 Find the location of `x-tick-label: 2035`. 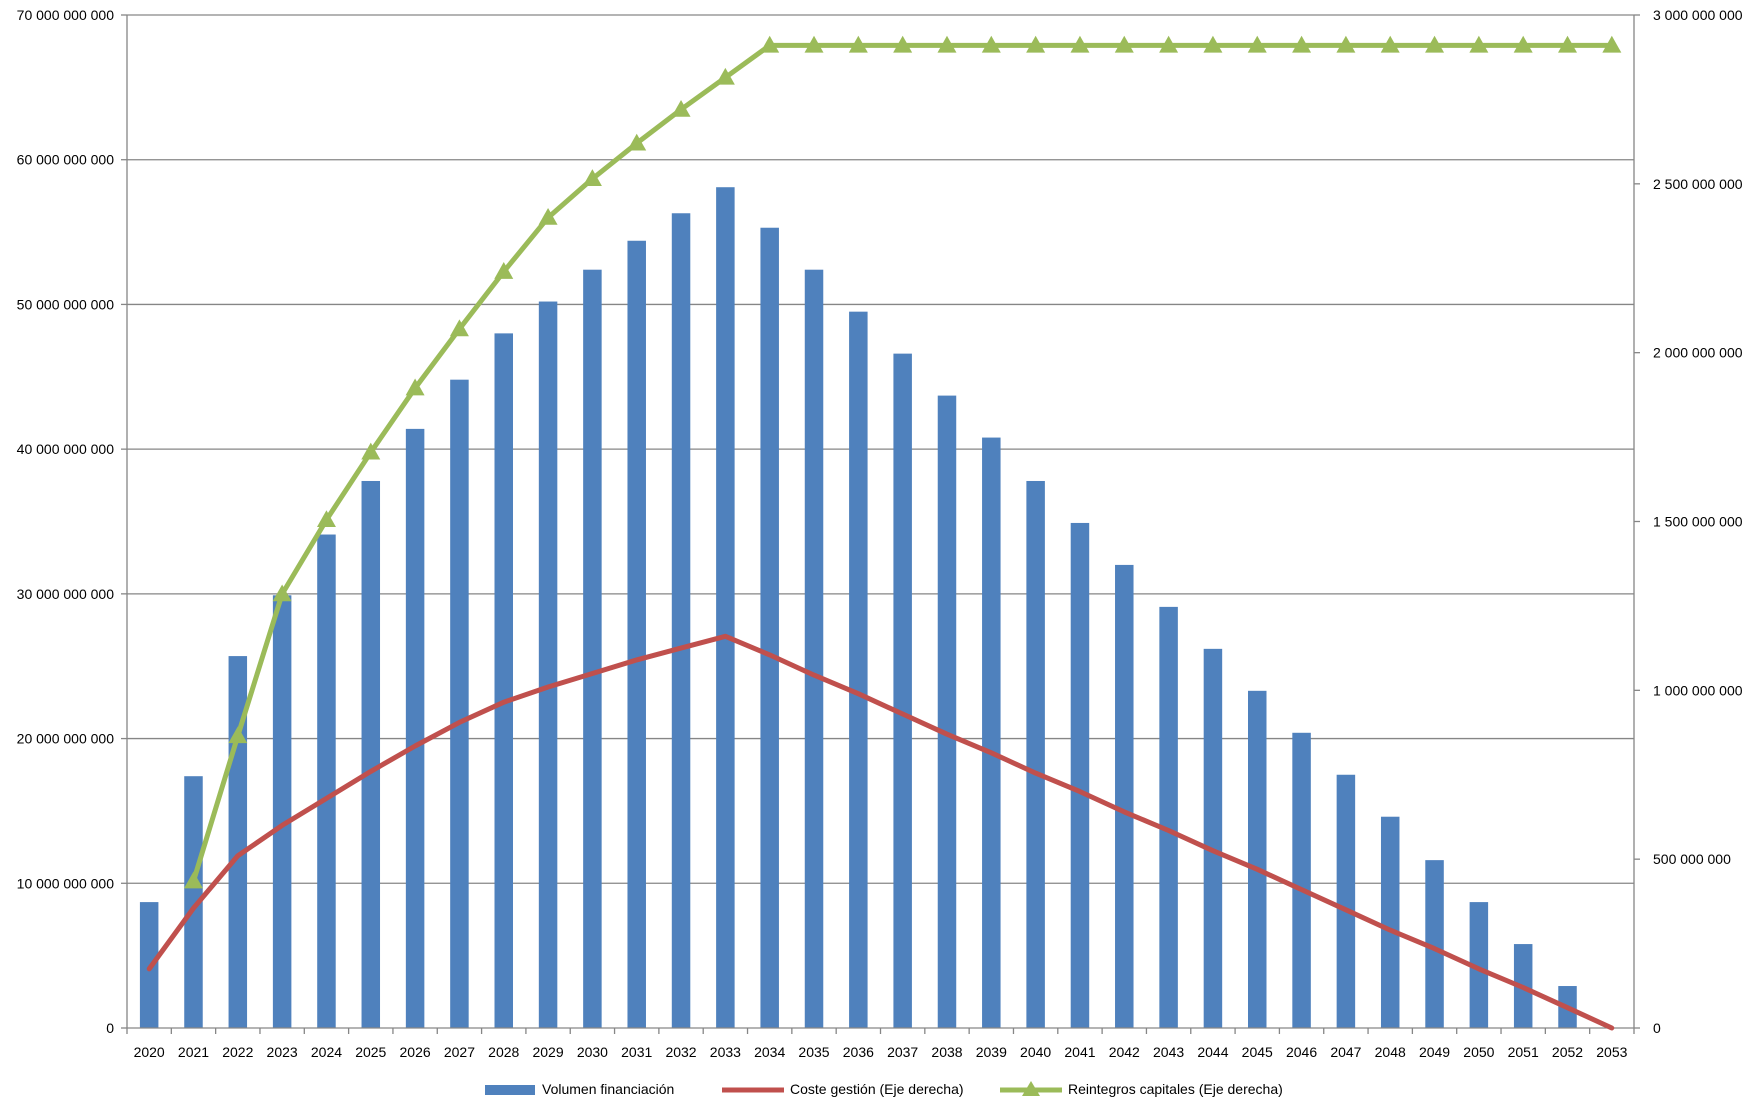

x-tick-label: 2035 is located at coordinates (813, 1052).